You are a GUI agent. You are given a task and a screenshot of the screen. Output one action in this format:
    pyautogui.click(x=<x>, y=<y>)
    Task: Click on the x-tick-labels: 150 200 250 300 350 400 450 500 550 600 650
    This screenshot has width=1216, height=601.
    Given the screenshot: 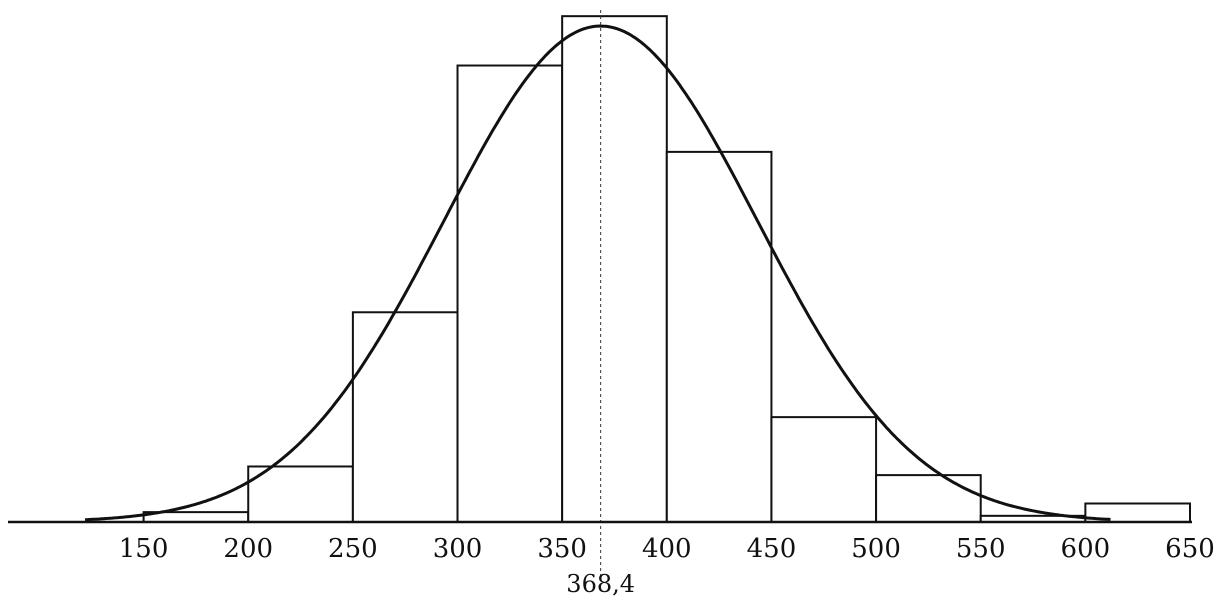 What is the action you would take?
    pyautogui.click(x=667, y=549)
    